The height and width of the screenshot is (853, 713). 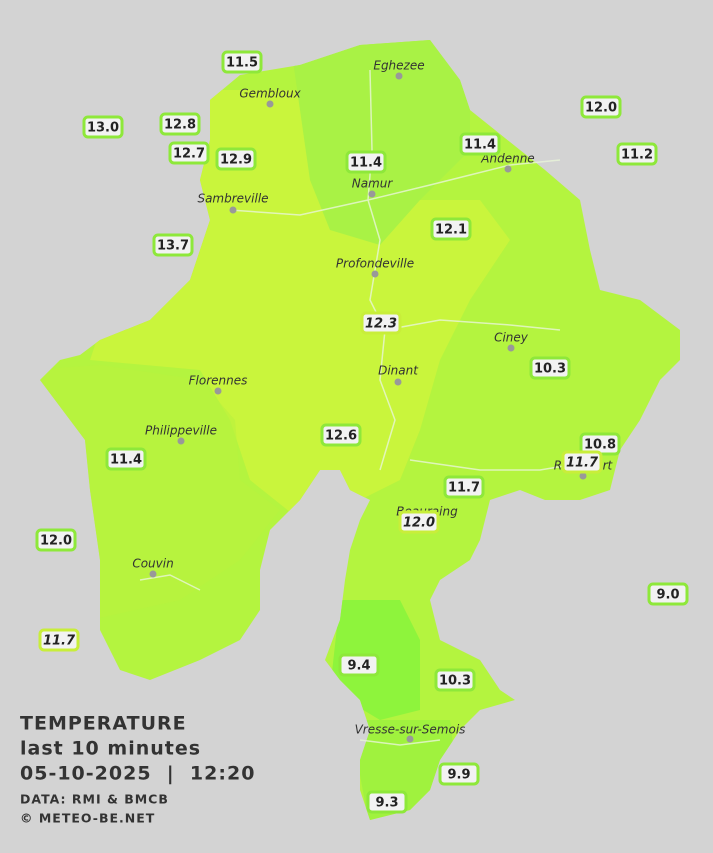 I want to click on city-label: Eghezee, so click(x=398, y=66).